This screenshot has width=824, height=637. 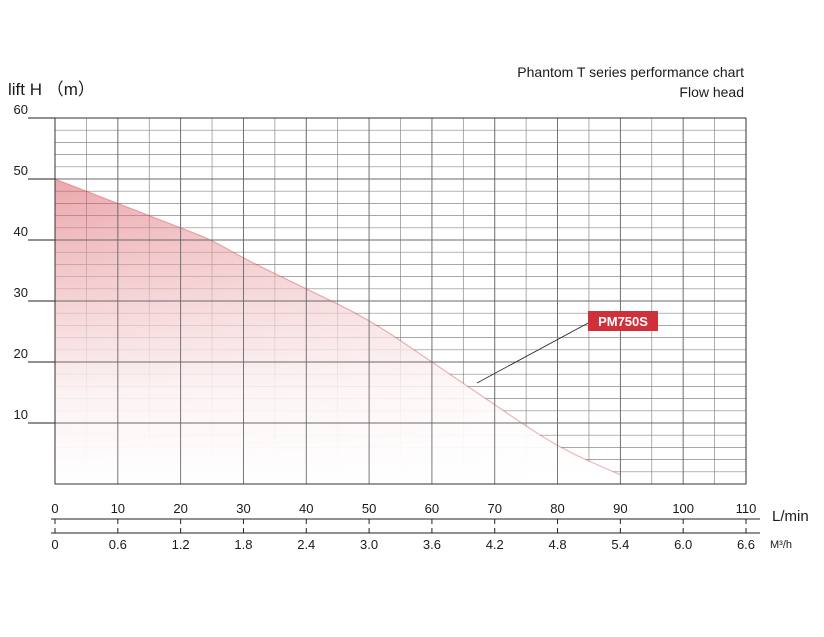 I want to click on y-tick-label: 10, so click(x=21, y=414).